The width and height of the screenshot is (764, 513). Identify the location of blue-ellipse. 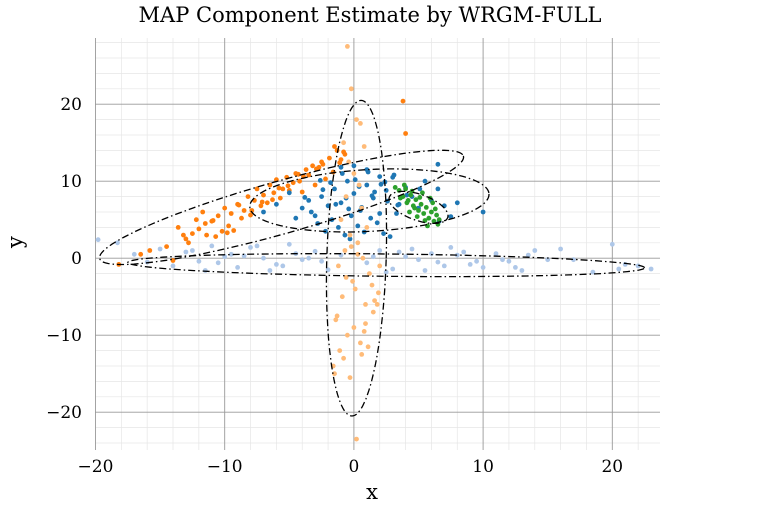
(369, 200).